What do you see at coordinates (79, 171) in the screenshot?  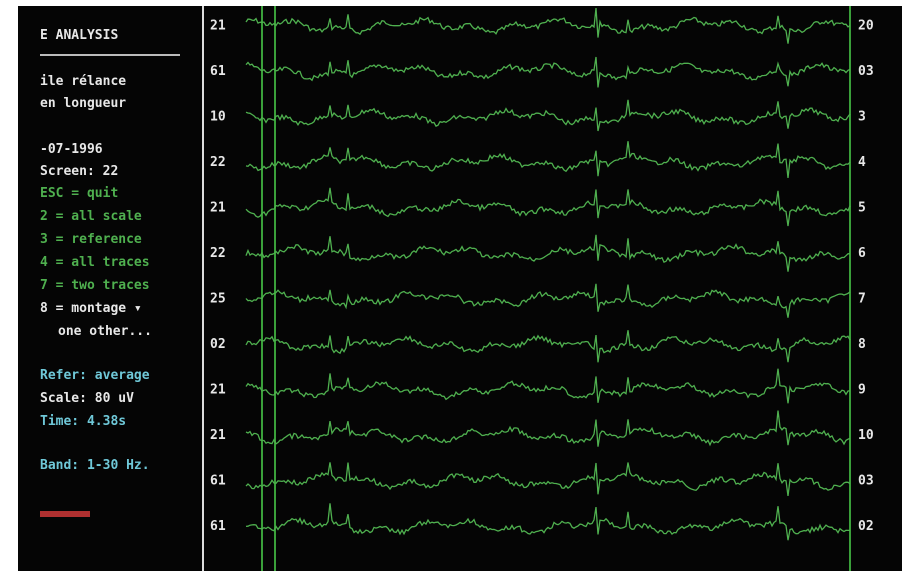 I see `info-line: Screen: 22` at bounding box center [79, 171].